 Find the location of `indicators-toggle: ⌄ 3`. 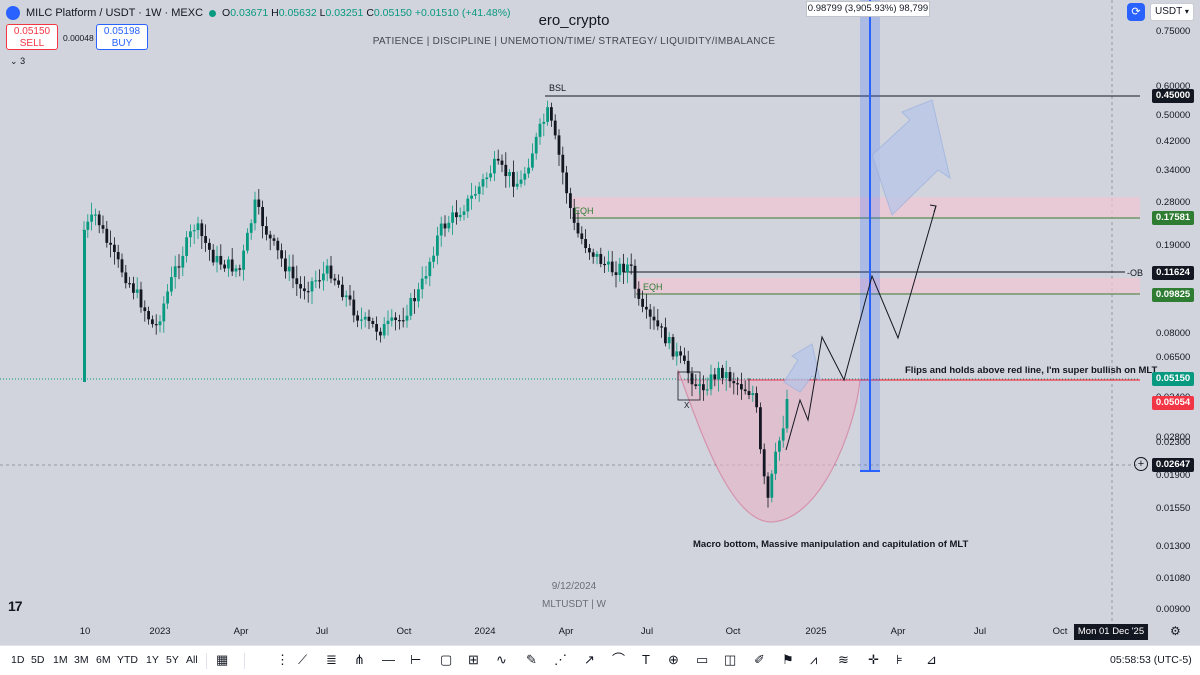

indicators-toggle: ⌄ 3 is located at coordinates (17, 61).